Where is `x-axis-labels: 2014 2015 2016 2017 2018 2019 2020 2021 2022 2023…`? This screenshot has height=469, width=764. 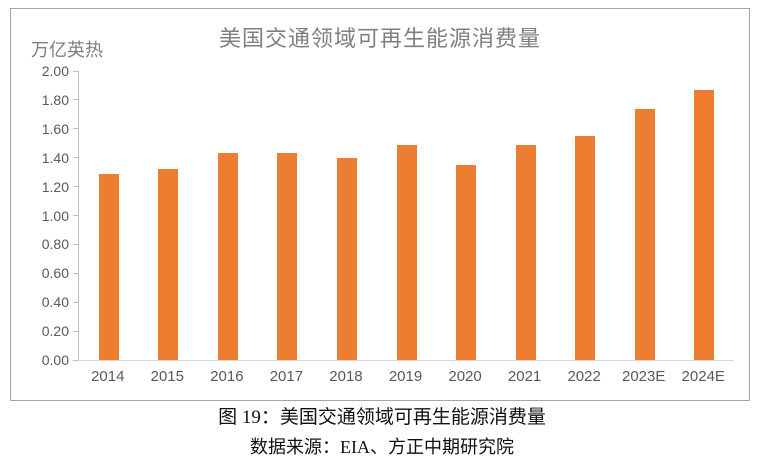
x-axis-labels: 2014 2015 2016 2017 2018 2019 2020 2021 2022 2023… is located at coordinates (405, 376).